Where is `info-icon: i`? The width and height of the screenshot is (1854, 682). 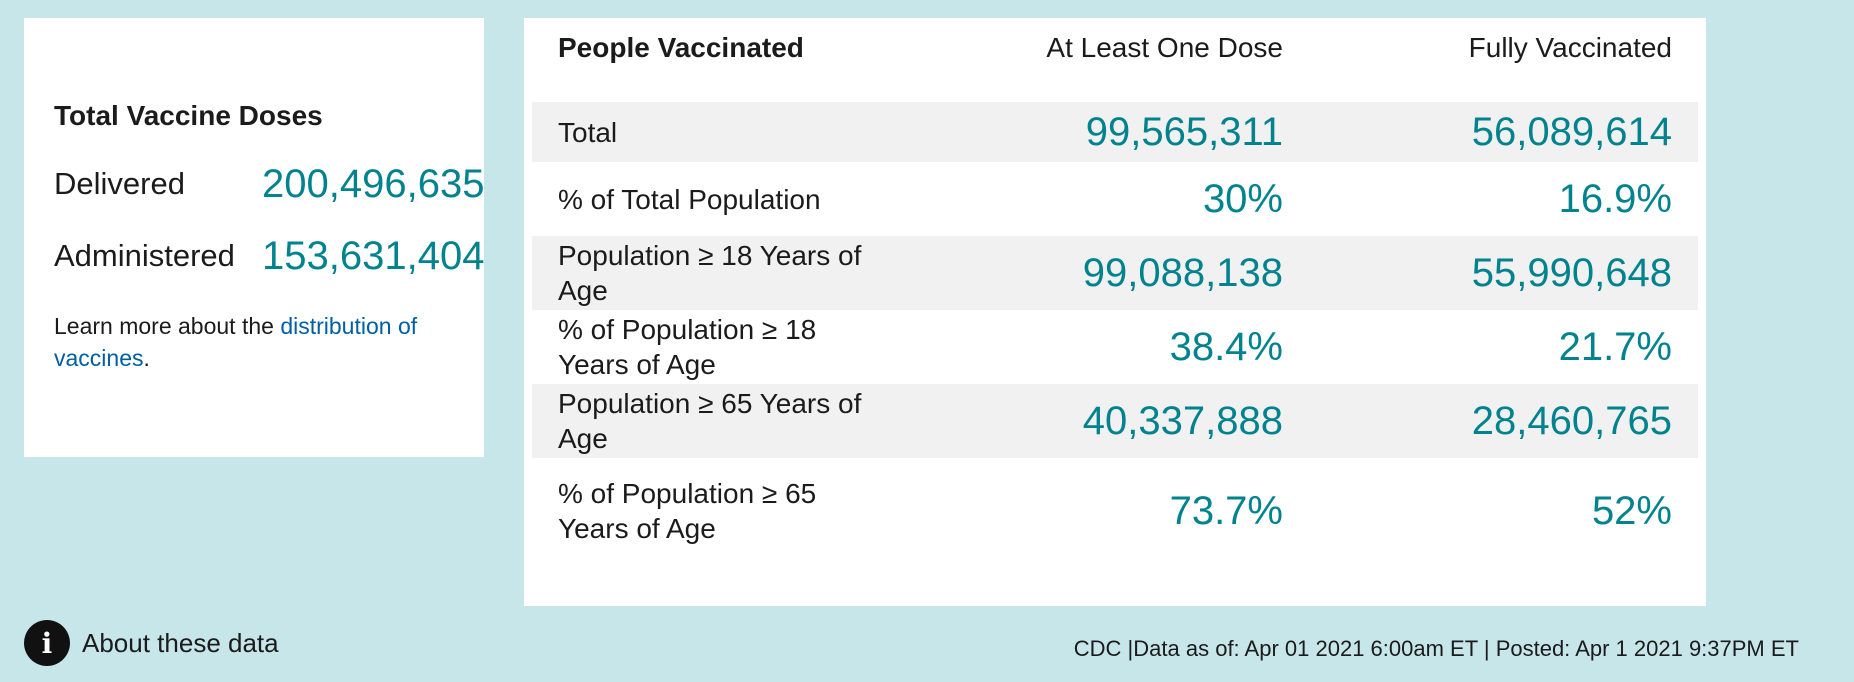
info-icon: i is located at coordinates (47, 643).